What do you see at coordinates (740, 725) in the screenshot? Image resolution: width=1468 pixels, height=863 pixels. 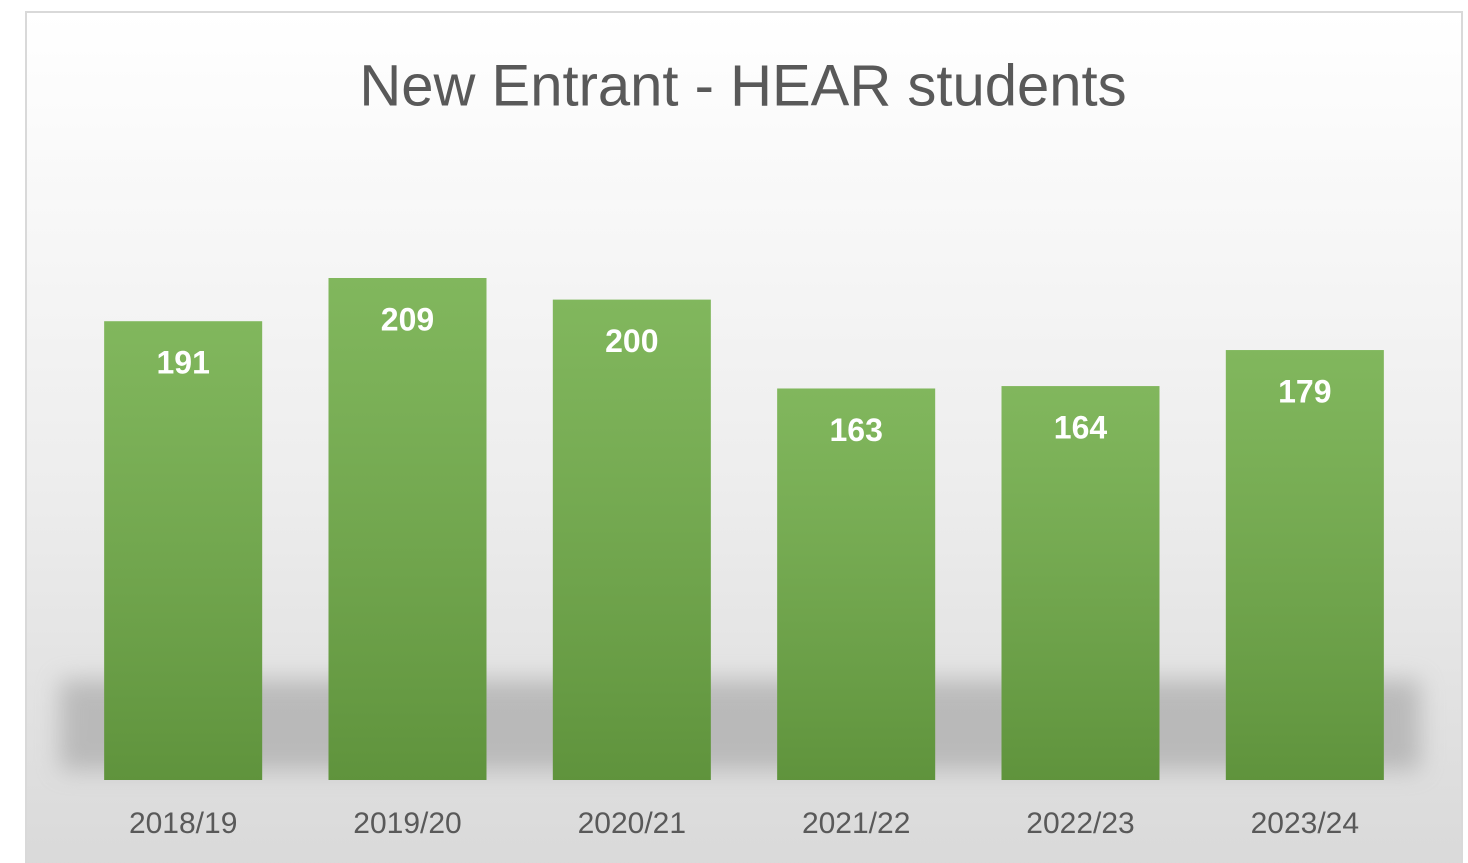 I see `floor-shadow` at bounding box center [740, 725].